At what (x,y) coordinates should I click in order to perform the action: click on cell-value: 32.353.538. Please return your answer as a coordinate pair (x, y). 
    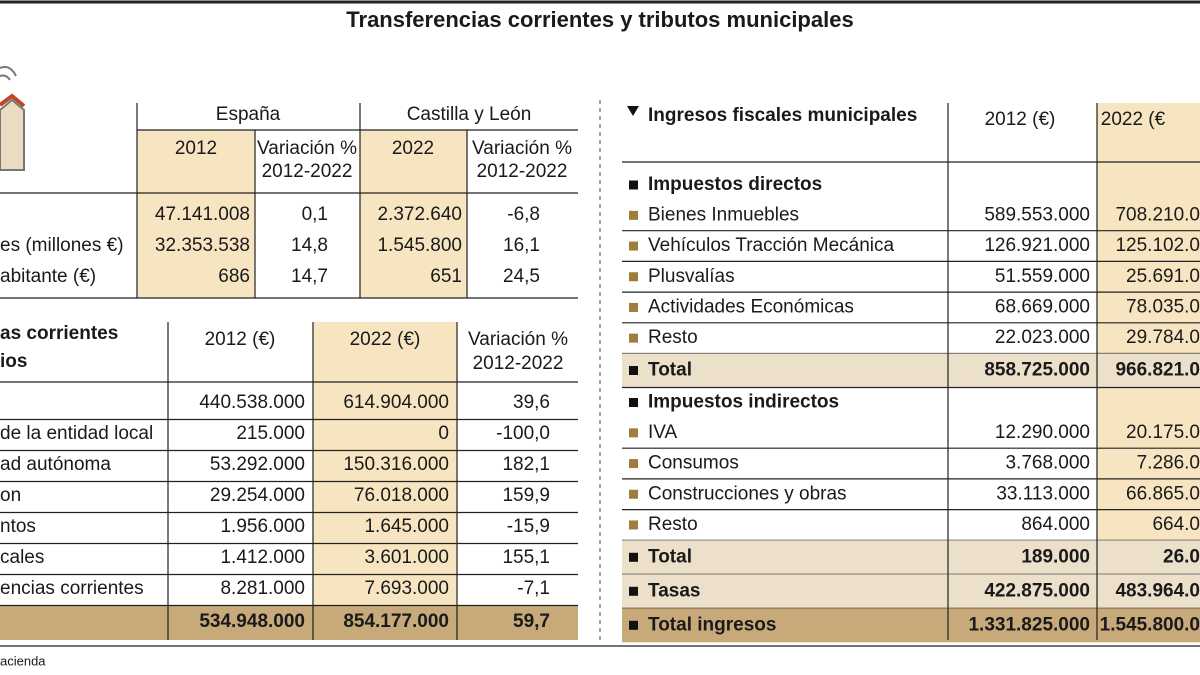
    Looking at the image, I should click on (202, 245).